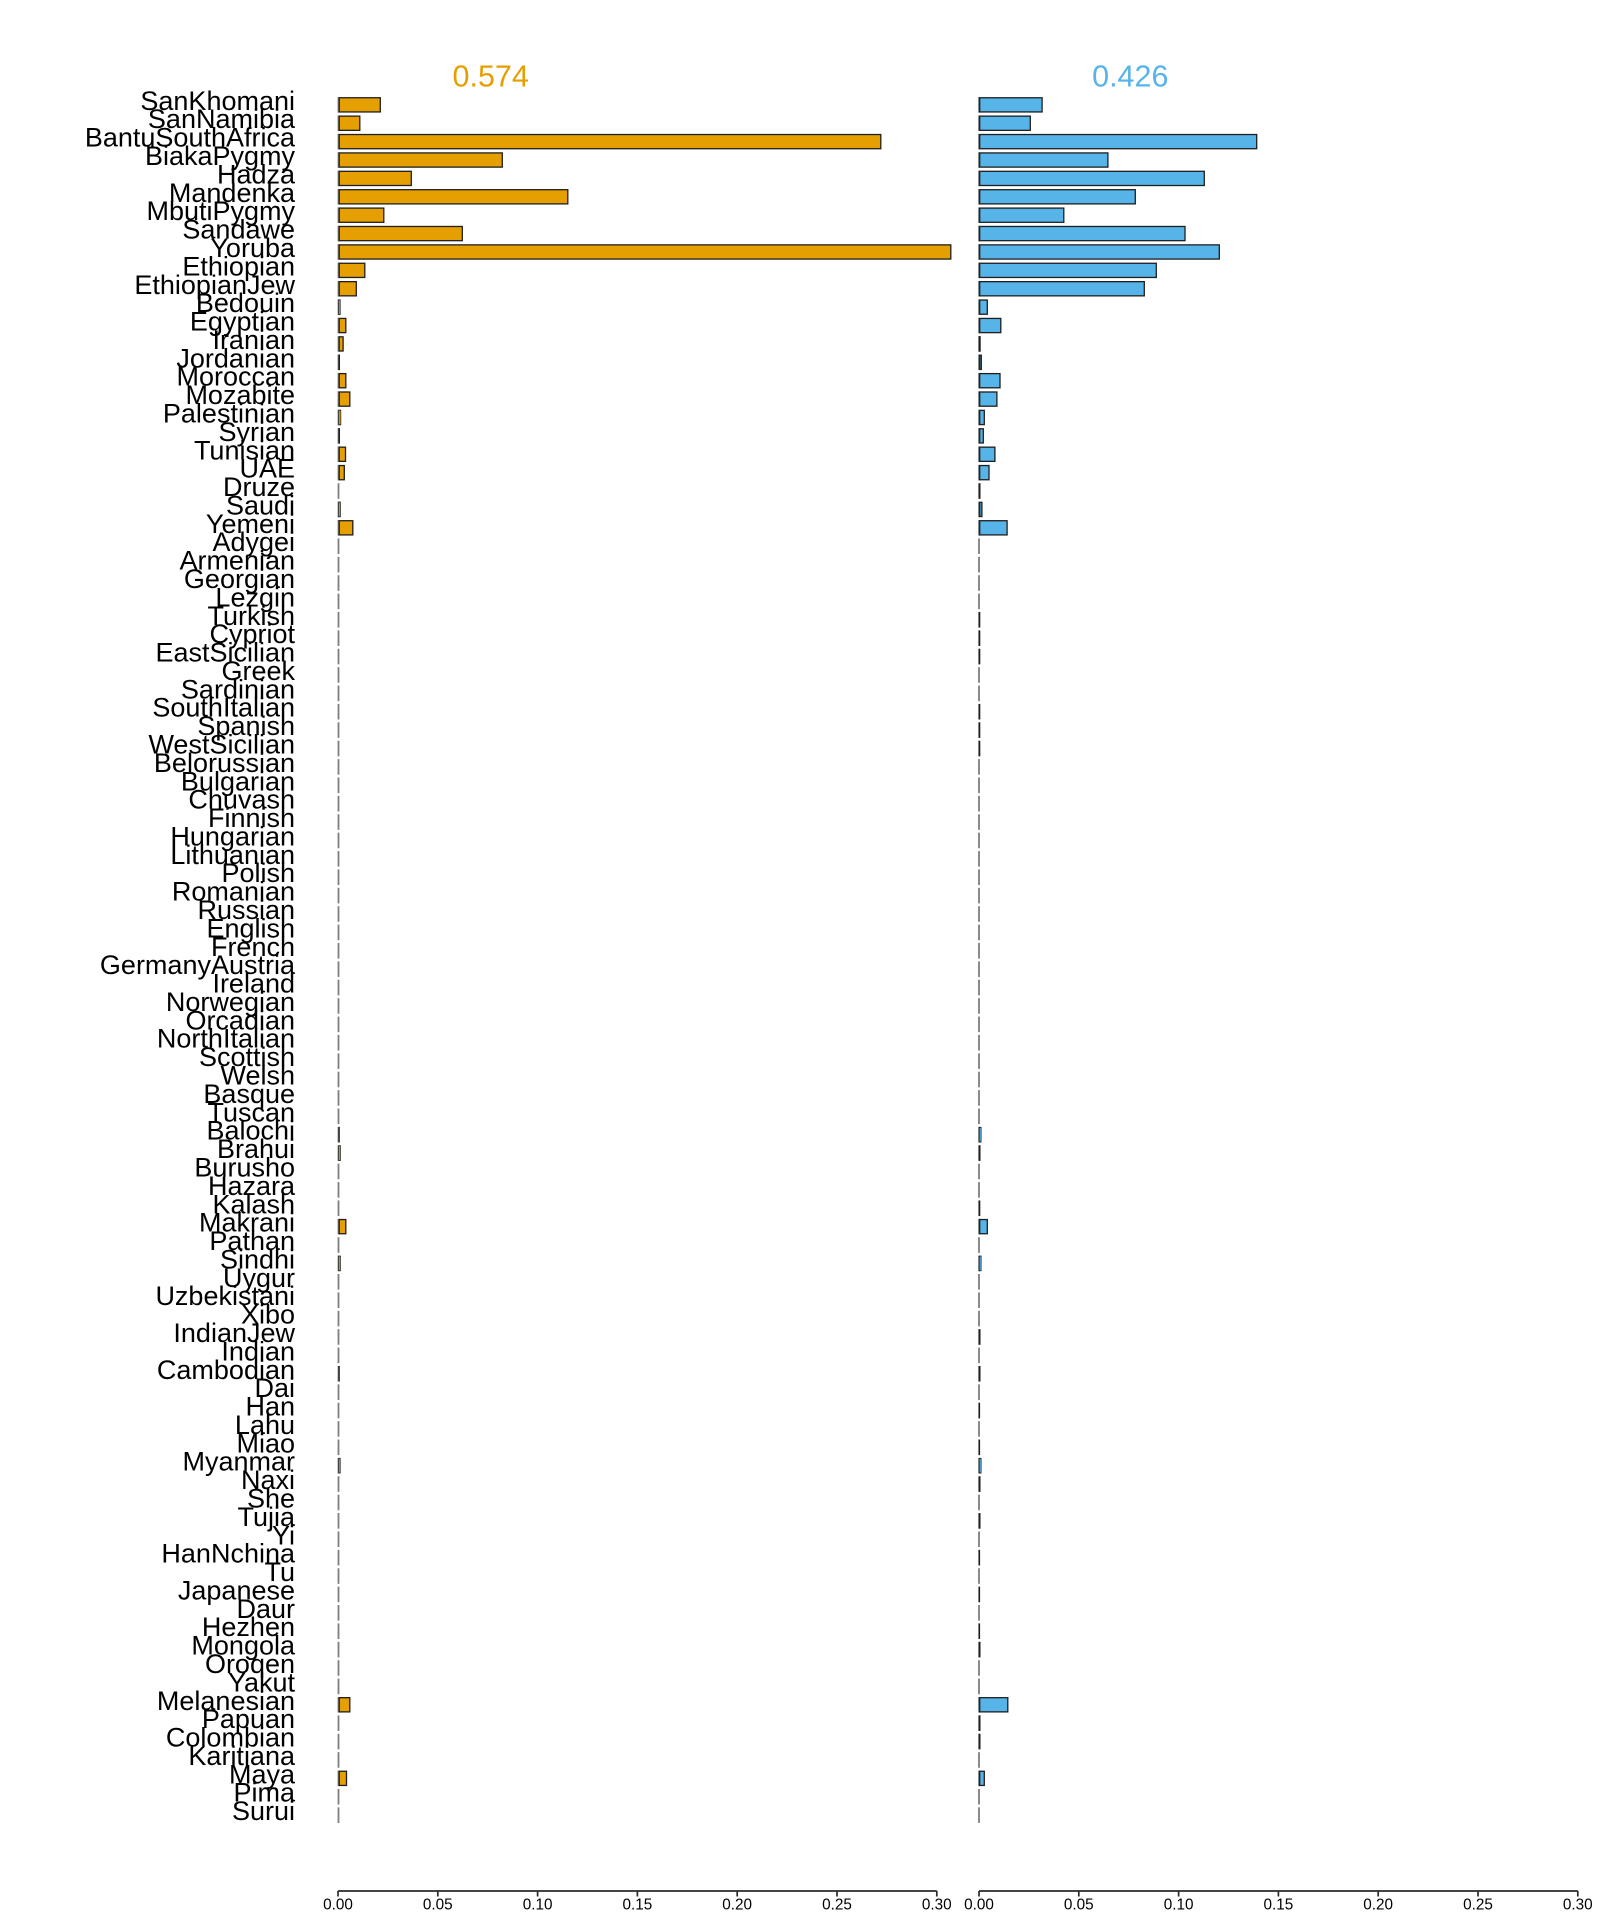  What do you see at coordinates (247, 1057) in the screenshot?
I see `svg-text: Scottish` at bounding box center [247, 1057].